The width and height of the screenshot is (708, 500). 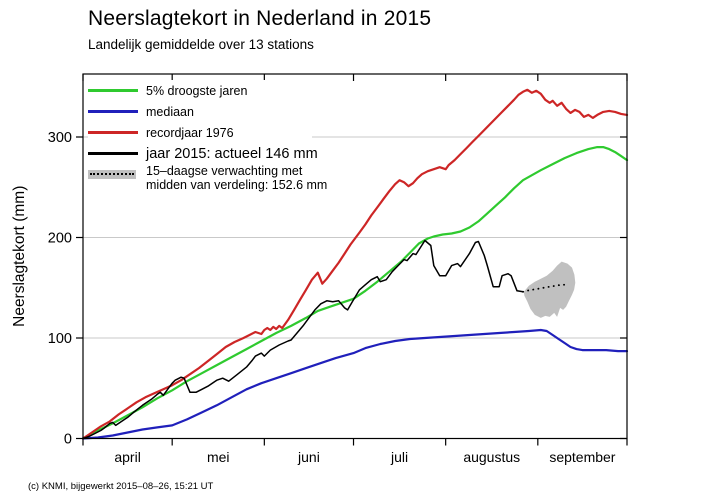 What do you see at coordinates (127, 457) in the screenshot?
I see `x-month-label: april` at bounding box center [127, 457].